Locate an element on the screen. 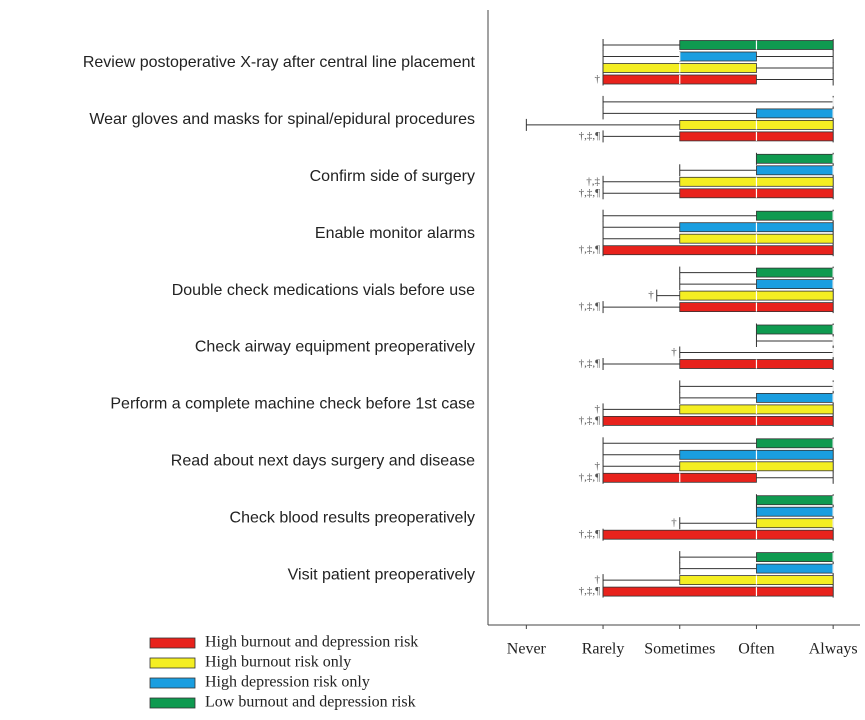 The image size is (865, 720). category-label: Check airway equipment preoperatively is located at coordinates (335, 347).